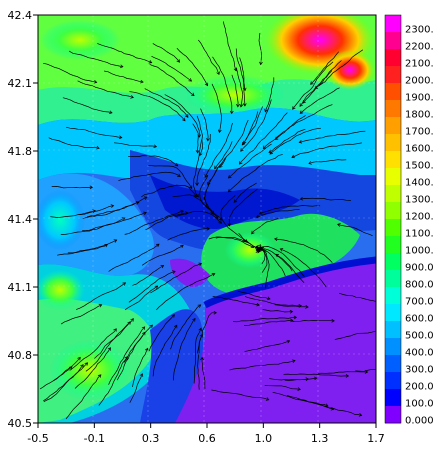  Describe the element at coordinates (419, 132) in the screenshot. I see `colorbar-label: 1700.` at that location.